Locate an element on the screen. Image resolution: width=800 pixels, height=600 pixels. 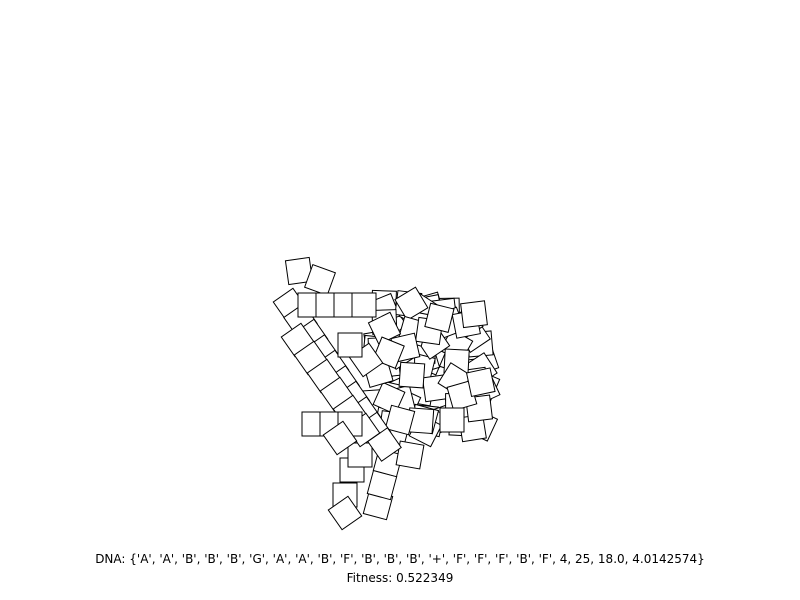
creature-structure is located at coordinates (386, 393).